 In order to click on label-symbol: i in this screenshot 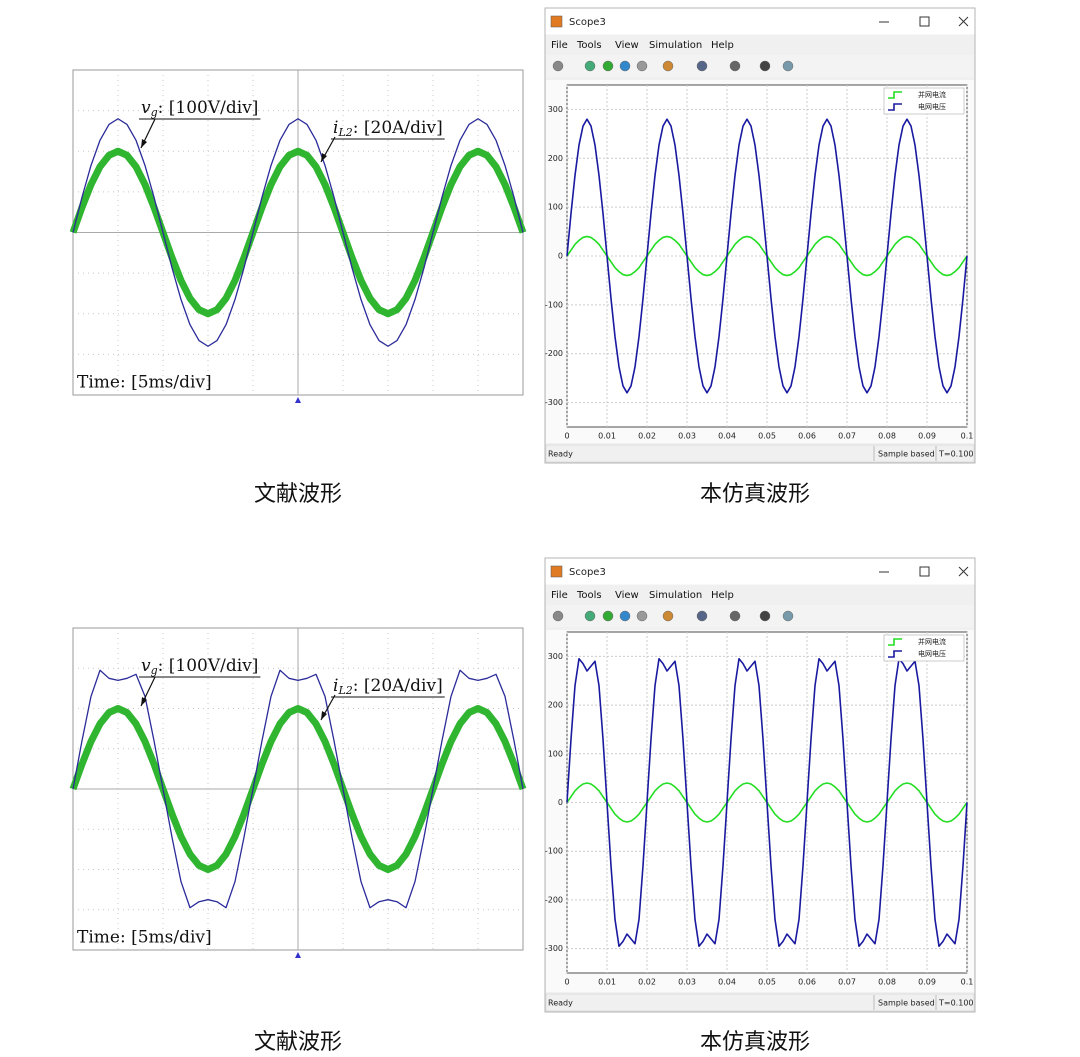, I will do `click(335, 686)`.